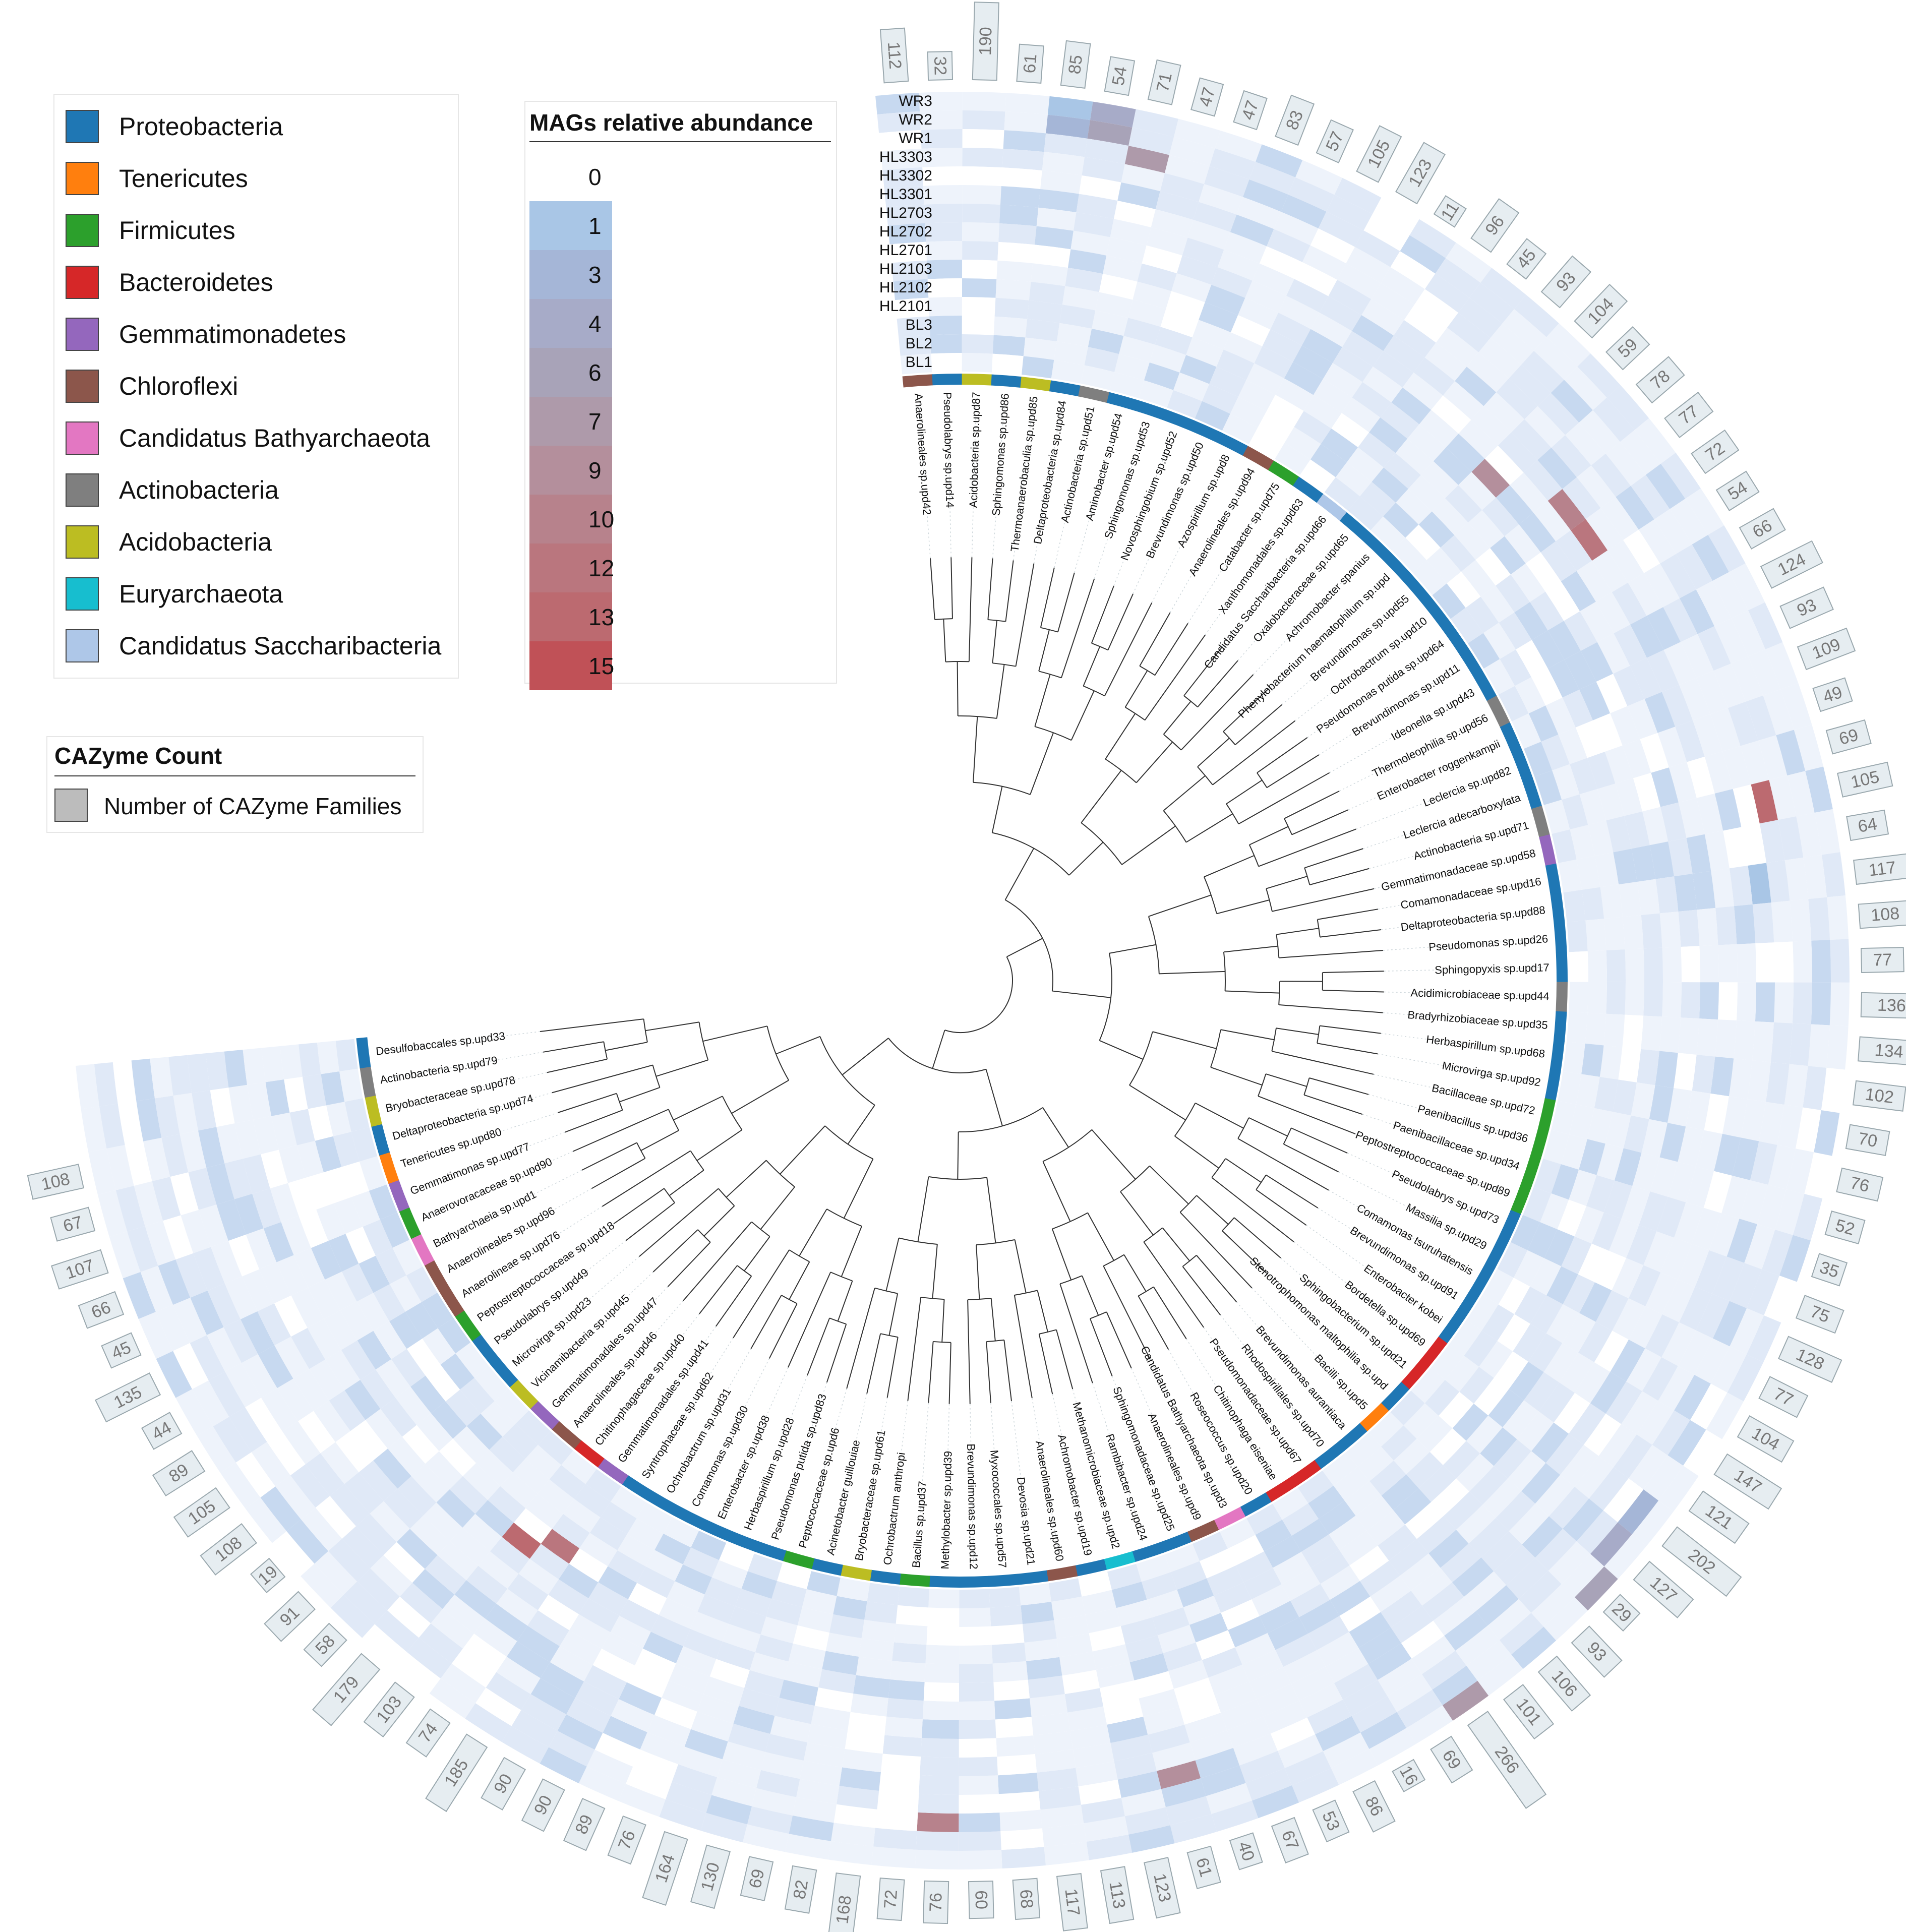  What do you see at coordinates (570, 665) in the screenshot?
I see `abundance-scale-block` at bounding box center [570, 665].